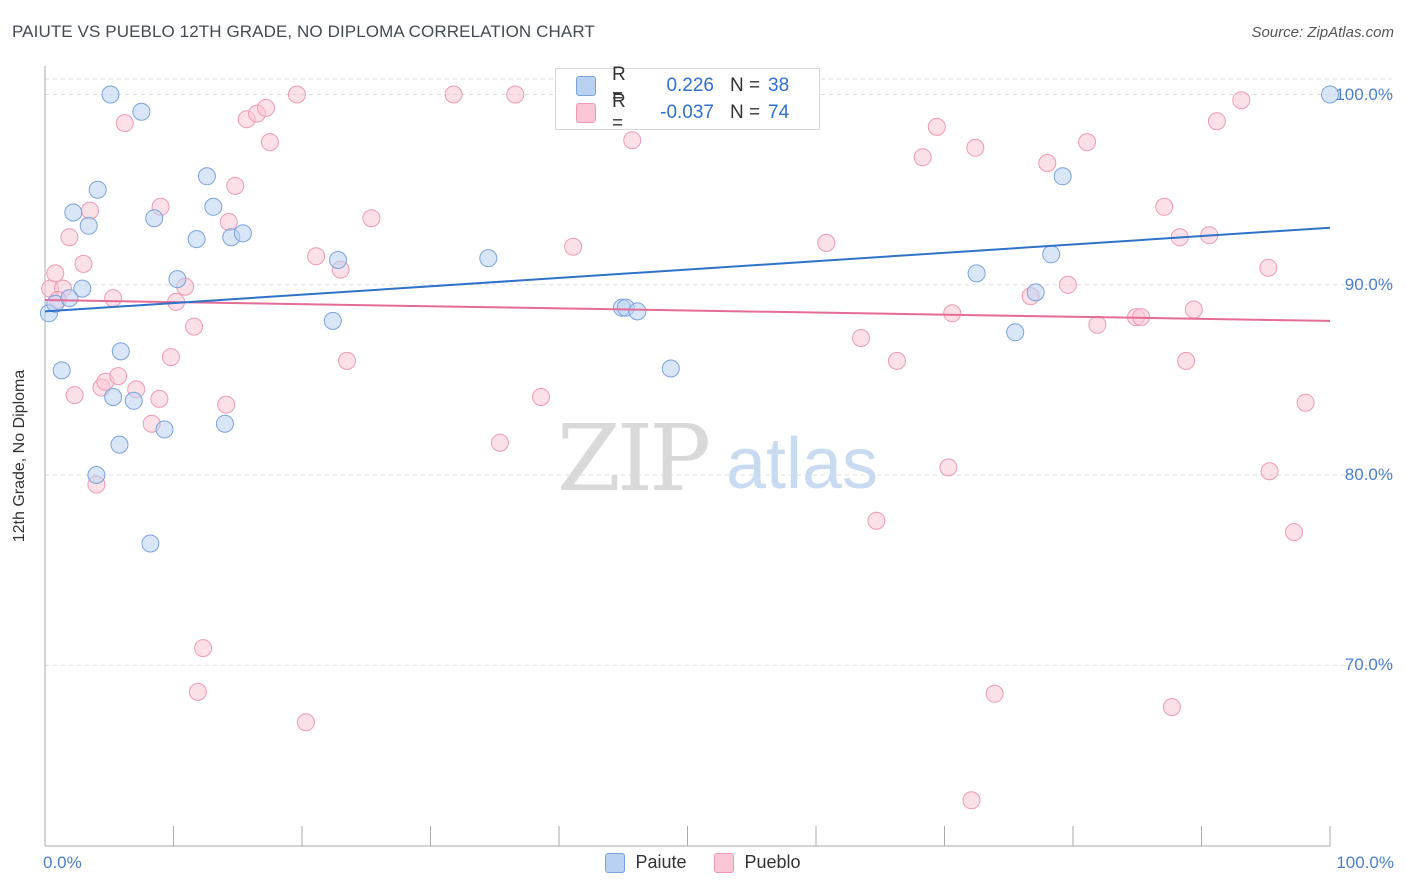 Image resolution: width=1406 pixels, height=892 pixels. I want to click on legend-r-label: R =, so click(619, 112).